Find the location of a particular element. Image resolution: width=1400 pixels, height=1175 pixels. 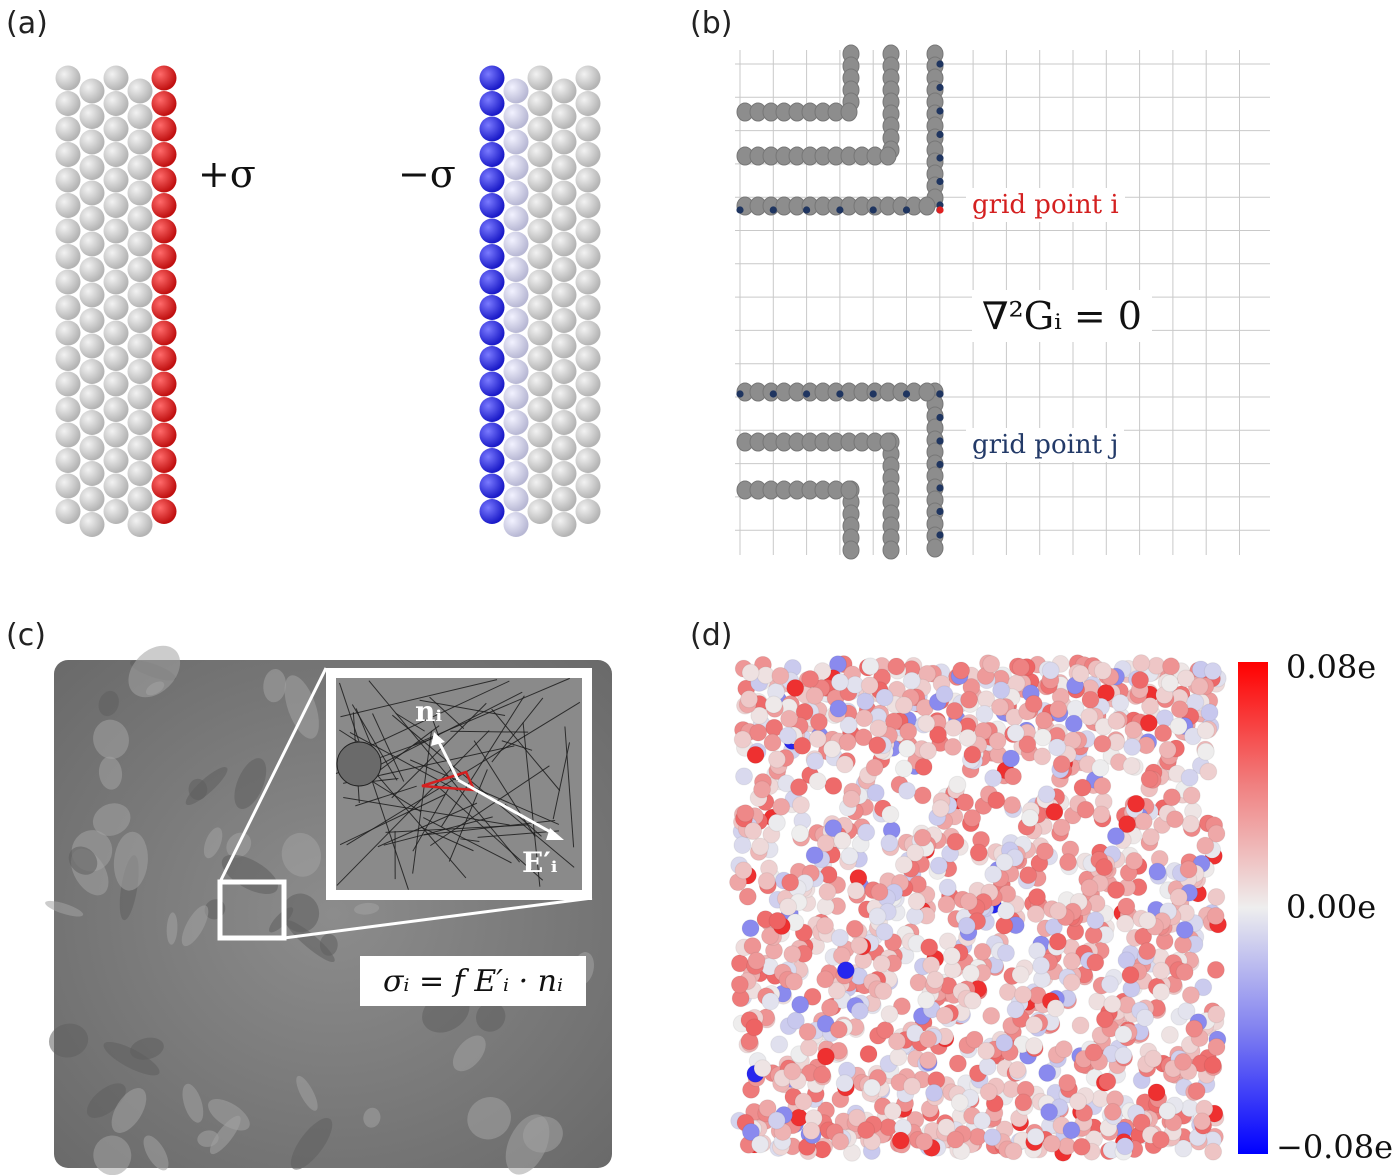

laplace-equation: ∇²Gᵢ = 0 is located at coordinates (1062, 316).